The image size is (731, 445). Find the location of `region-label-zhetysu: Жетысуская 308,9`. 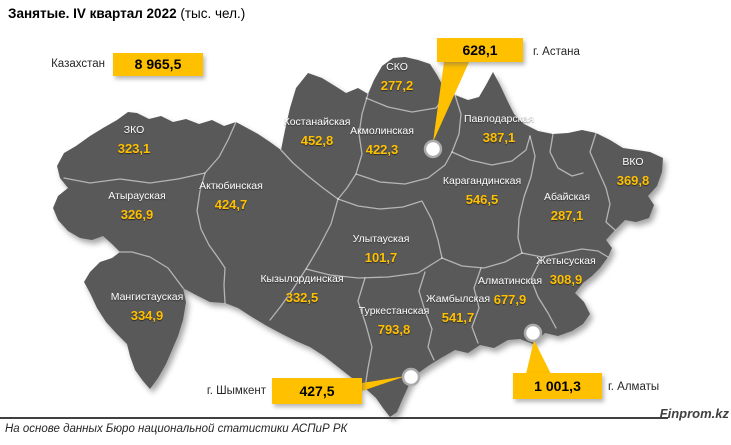

region-label-zhetysu: Жетысуская 308,9 is located at coordinates (566, 271).